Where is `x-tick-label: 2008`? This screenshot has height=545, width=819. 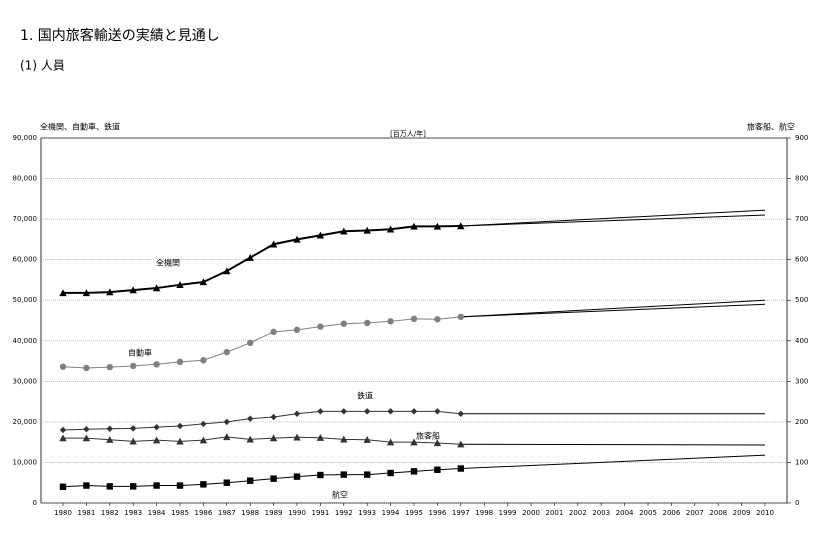
x-tick-label: 2008 is located at coordinates (718, 513).